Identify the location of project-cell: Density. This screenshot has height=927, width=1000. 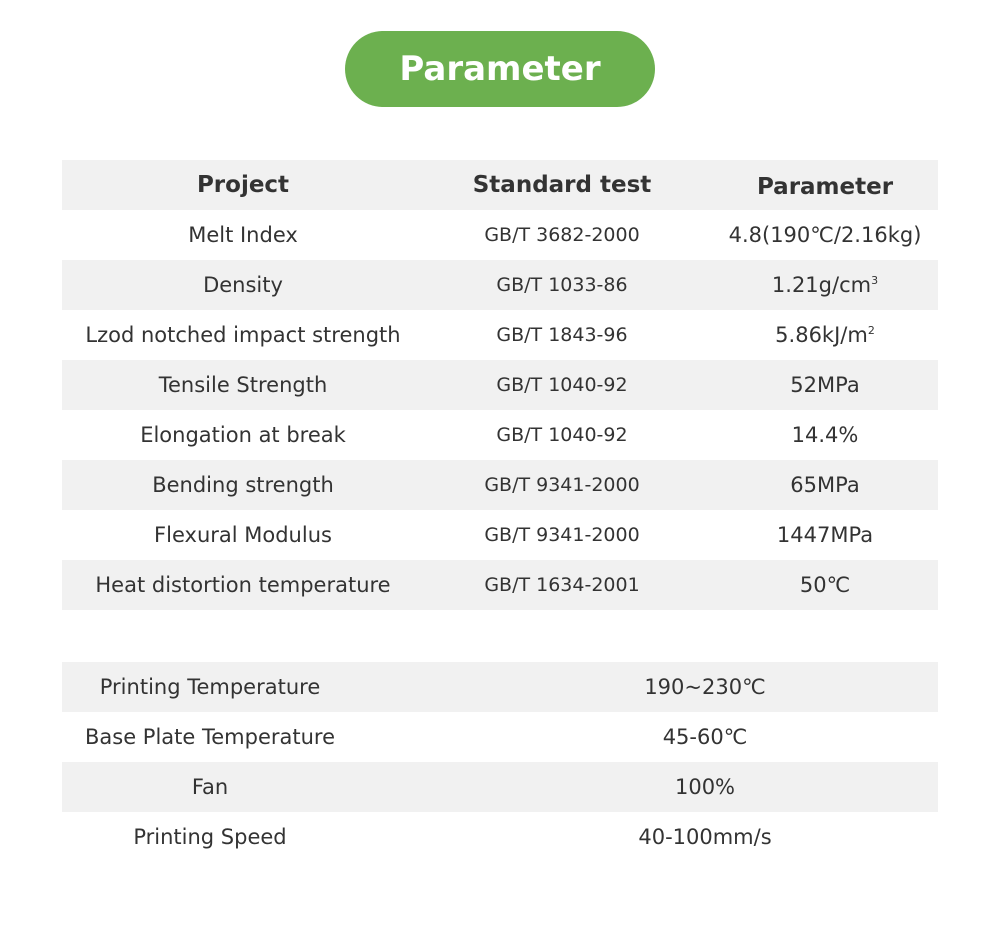
(243, 285).